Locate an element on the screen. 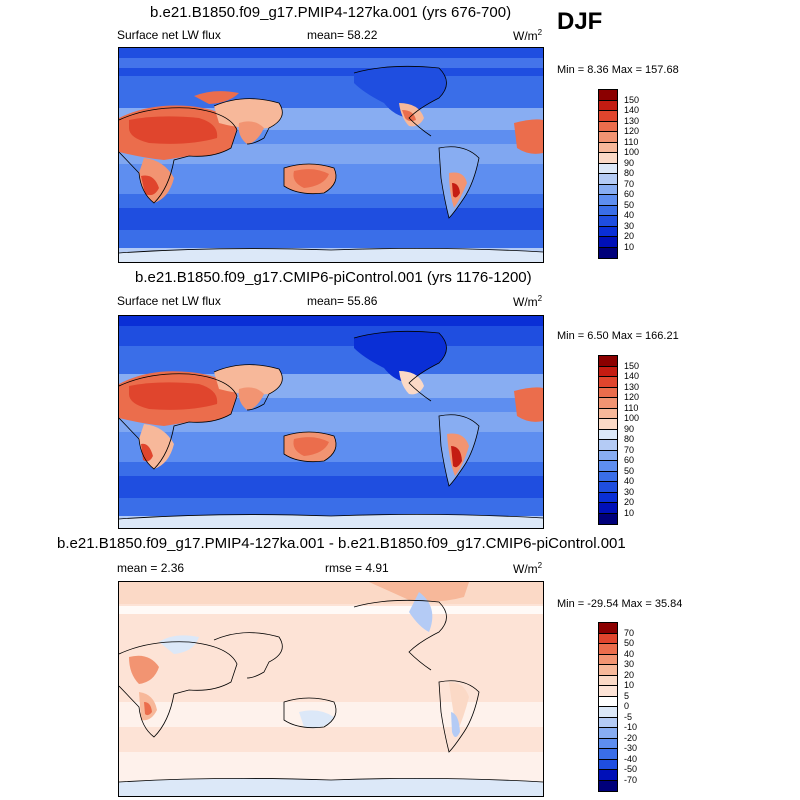 This screenshot has height=800, width=800. panel3-mean-value: 2.36 is located at coordinates (172, 568).